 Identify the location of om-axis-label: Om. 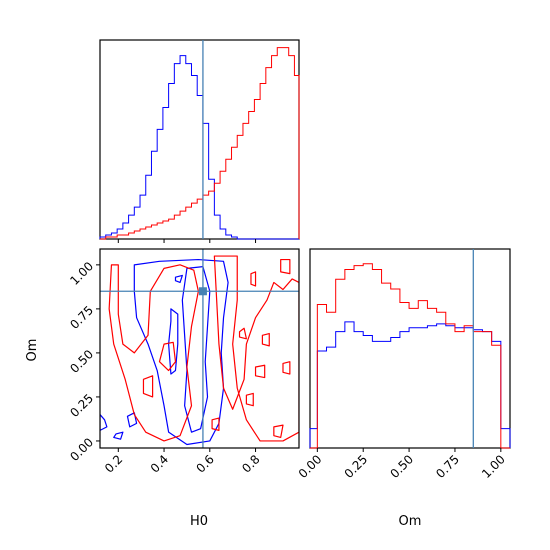
(32, 350).